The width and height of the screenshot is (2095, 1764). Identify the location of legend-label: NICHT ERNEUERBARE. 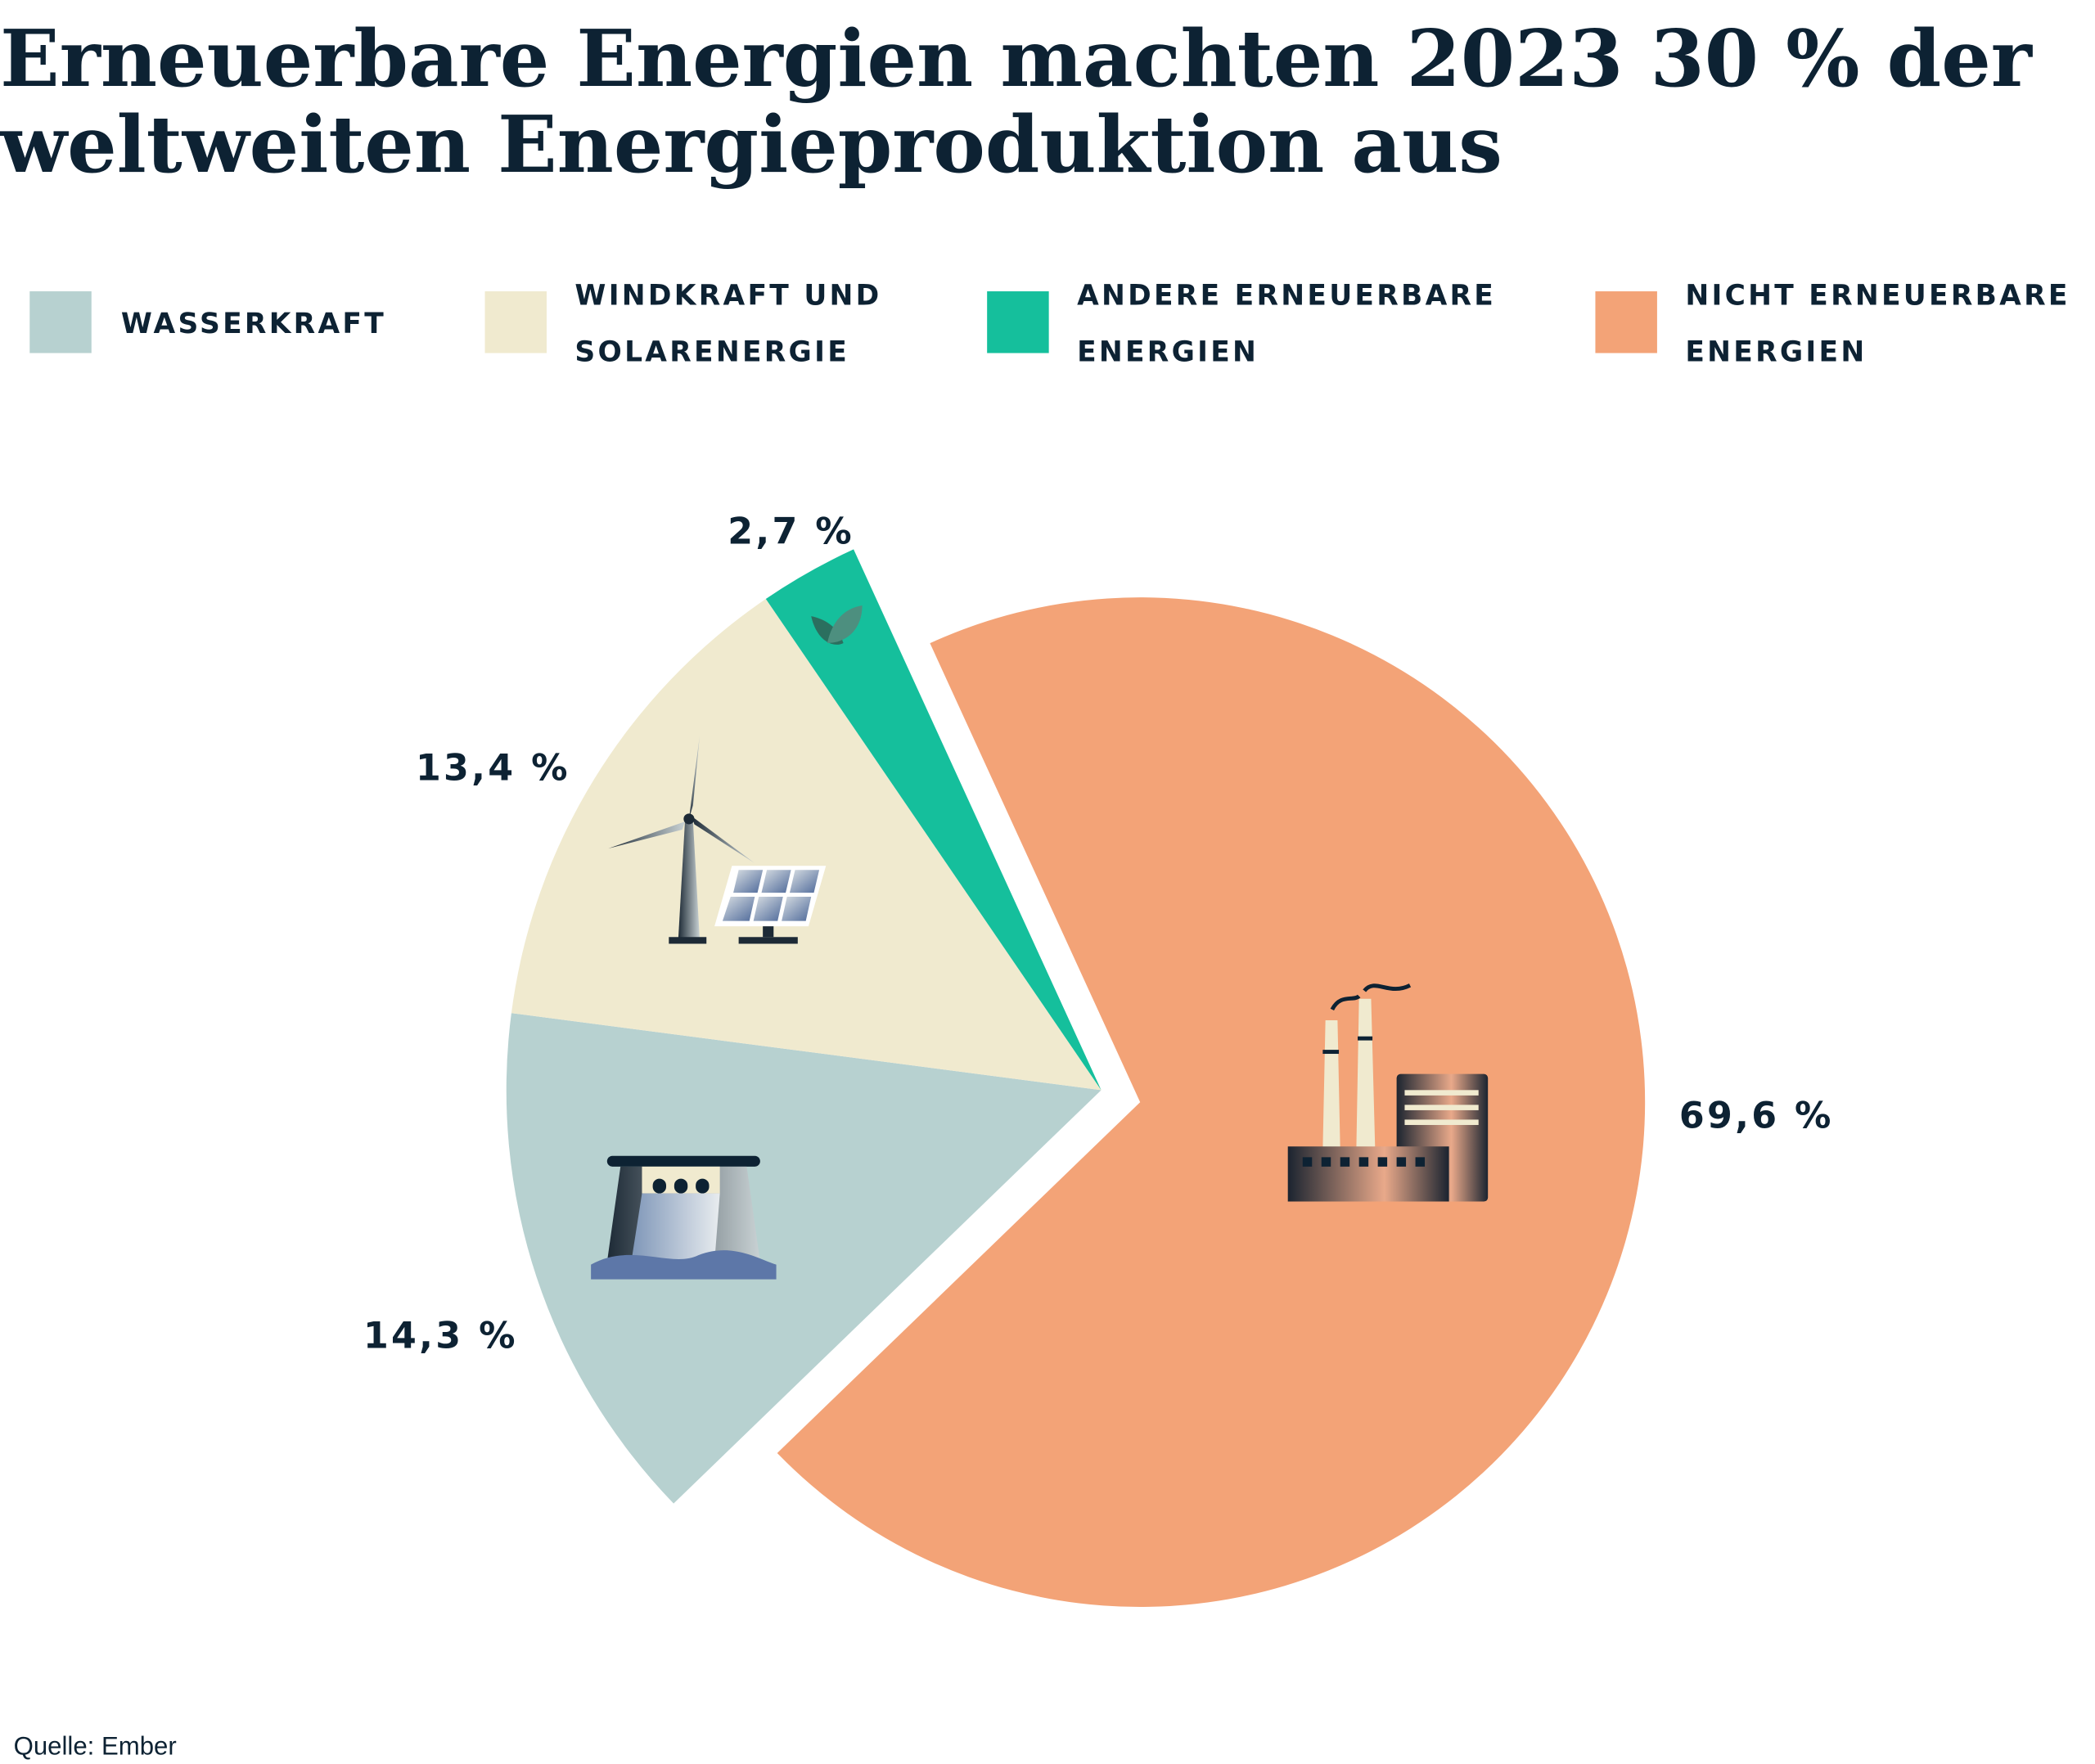
(1878, 296).